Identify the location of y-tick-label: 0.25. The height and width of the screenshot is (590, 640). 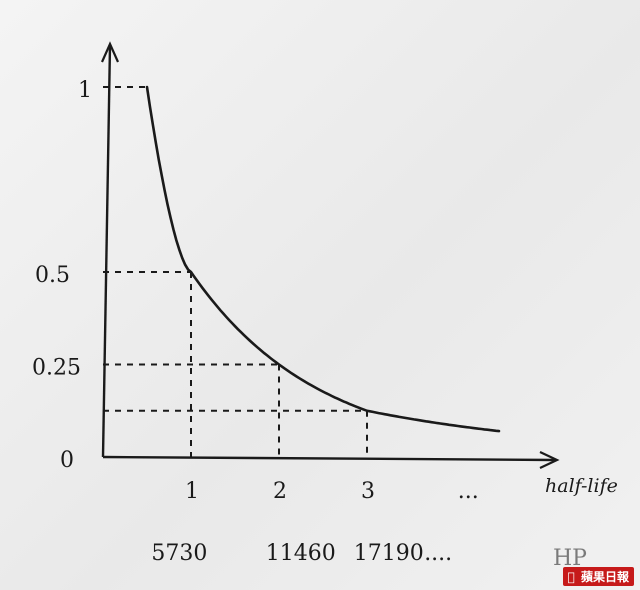
(56, 368).